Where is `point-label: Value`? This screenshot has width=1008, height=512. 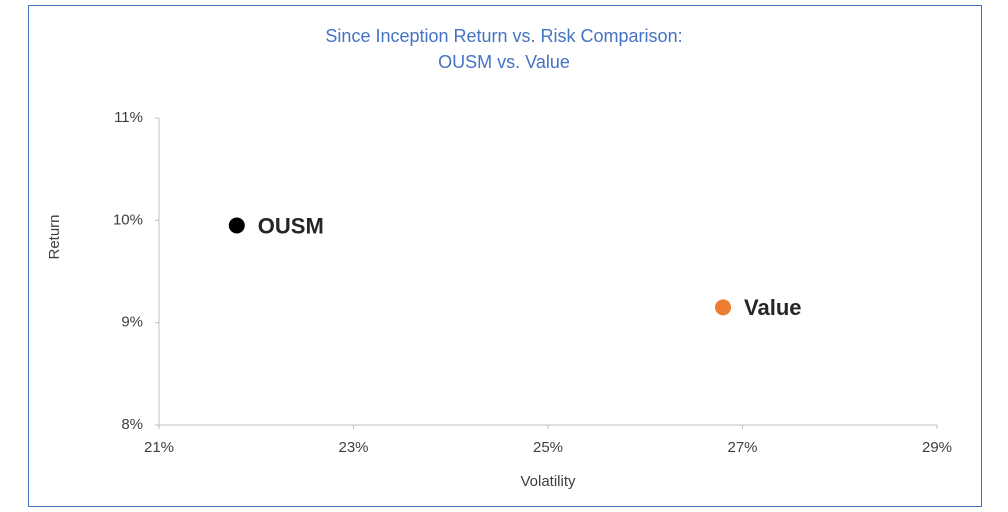
point-label: Value is located at coordinates (772, 307).